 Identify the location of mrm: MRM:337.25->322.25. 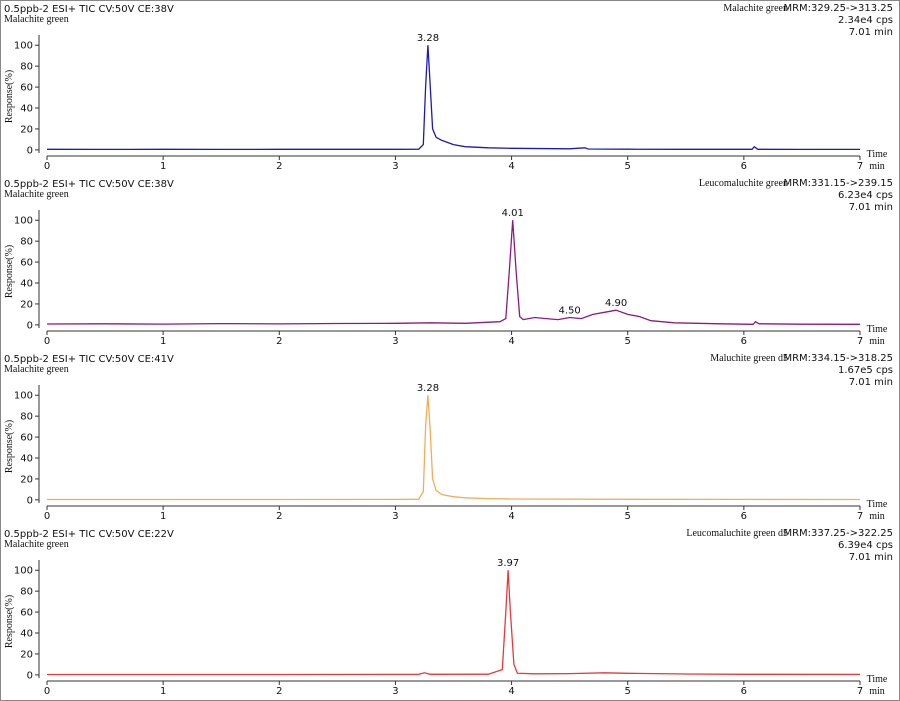
(838, 533).